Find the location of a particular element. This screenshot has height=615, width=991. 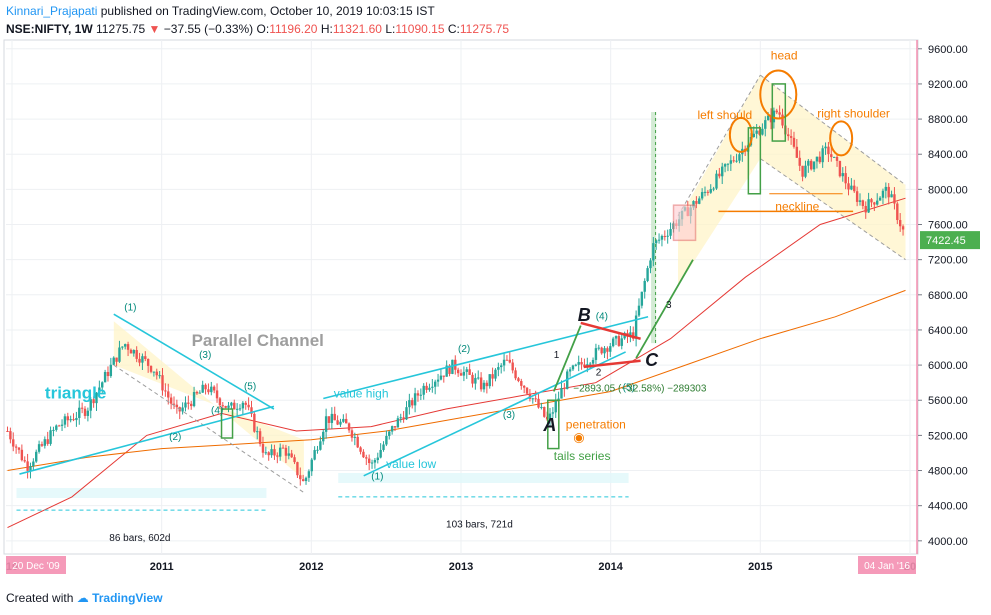

small-number-2: 2 is located at coordinates (599, 373).